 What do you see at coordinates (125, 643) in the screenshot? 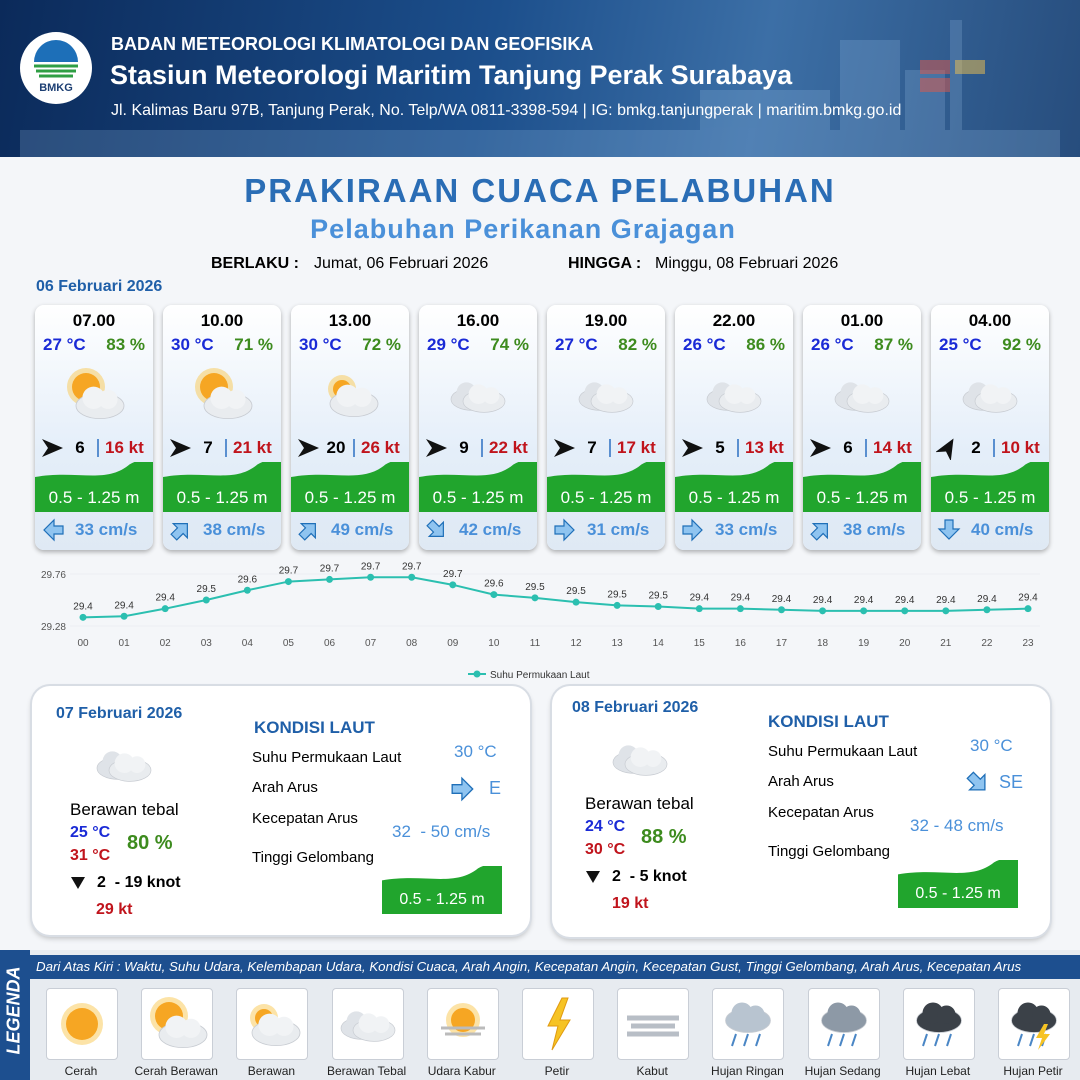
I see `x-tick-label: 01` at bounding box center [125, 643].